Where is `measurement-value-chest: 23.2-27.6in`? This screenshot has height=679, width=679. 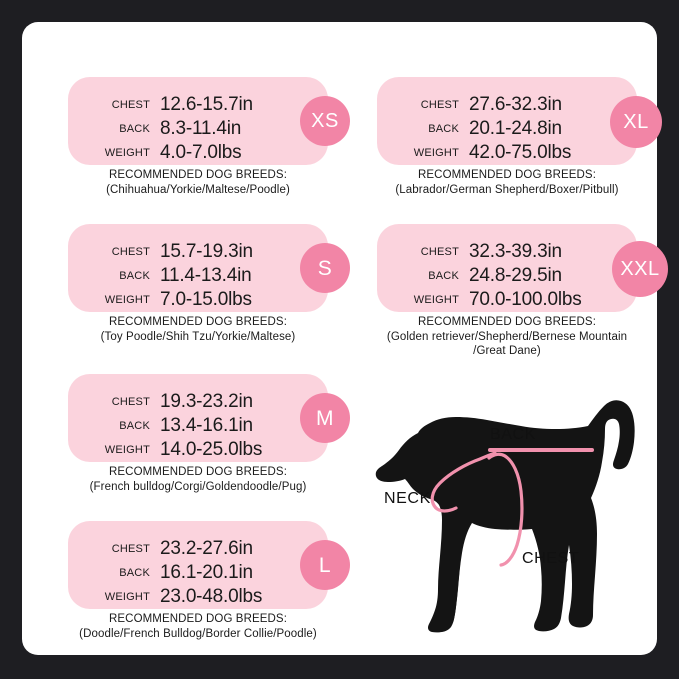
measurement-value-chest: 23.2-27.6in is located at coordinates (206, 548).